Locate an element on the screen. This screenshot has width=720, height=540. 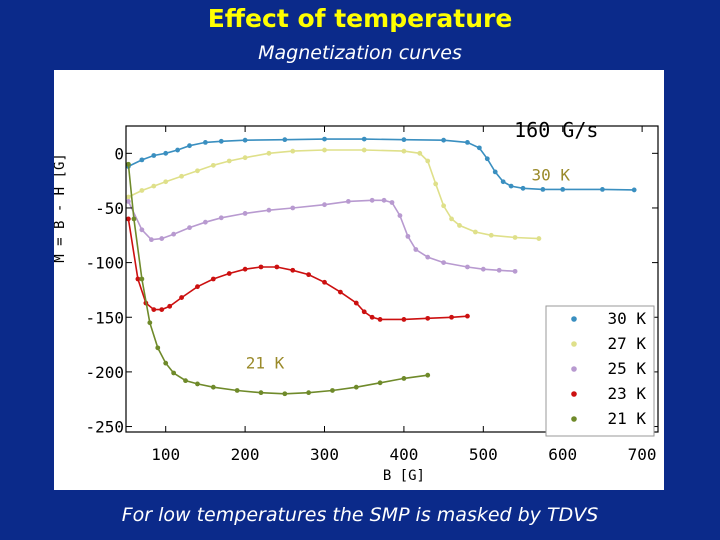
y-tick-label: -50 is located at coordinates (109, 208).